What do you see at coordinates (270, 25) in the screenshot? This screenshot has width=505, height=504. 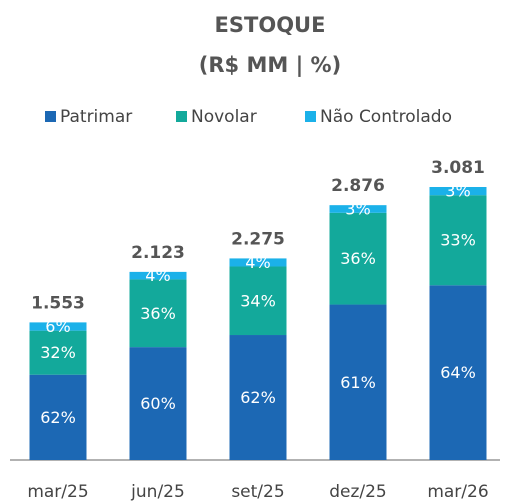 I see `chart-title: ESTOQUE` at bounding box center [270, 25].